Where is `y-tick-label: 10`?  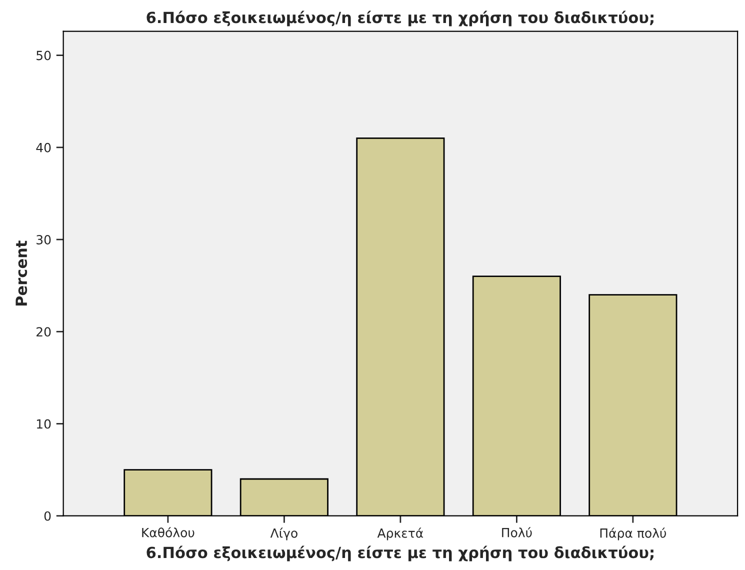 y-tick-label: 10 is located at coordinates (43, 424).